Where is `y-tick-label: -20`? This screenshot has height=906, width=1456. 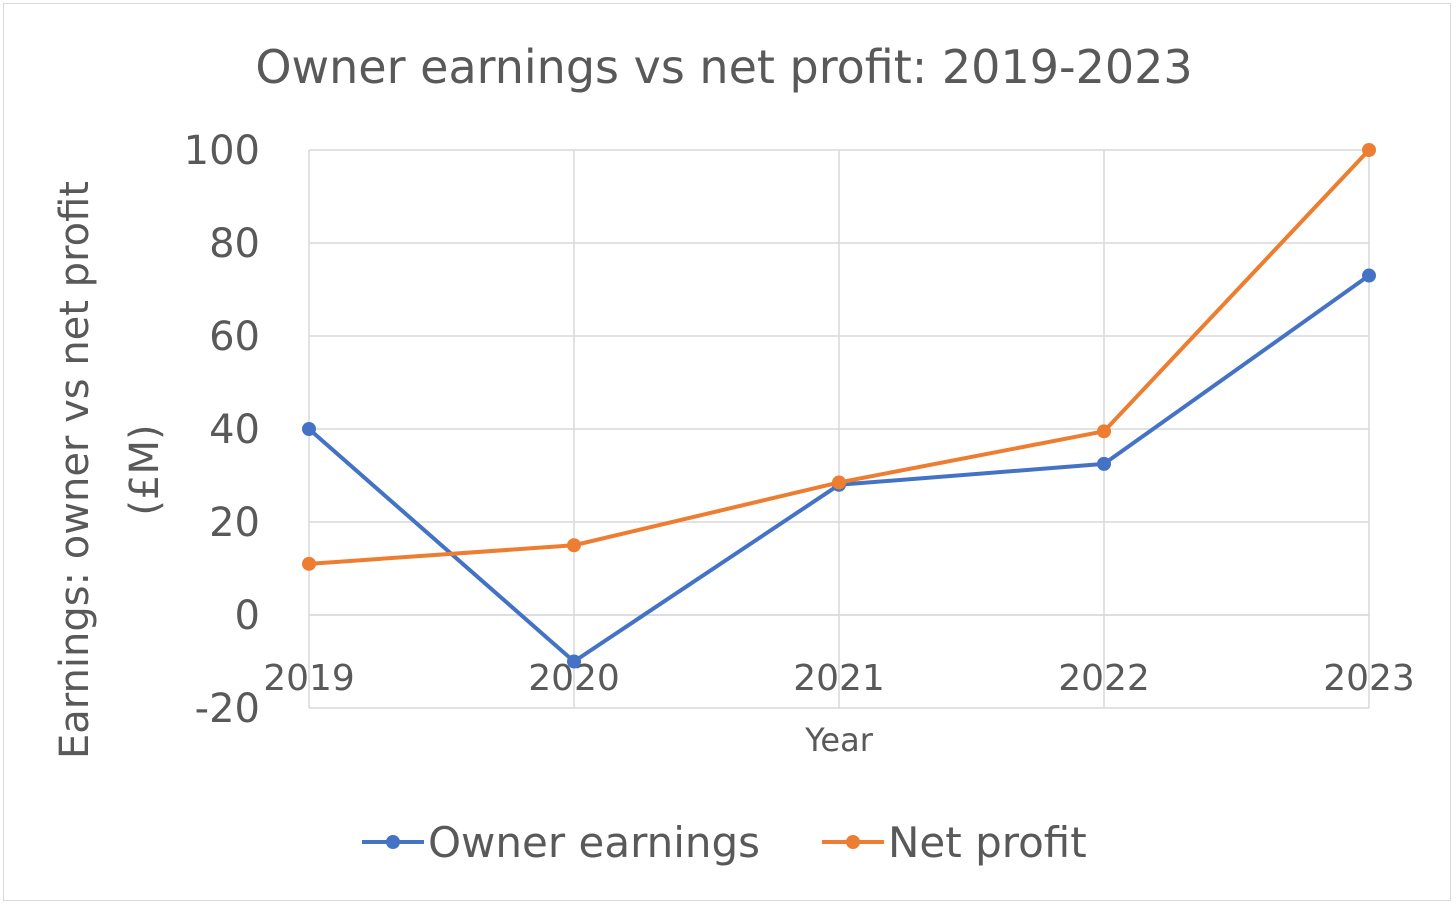 y-tick-label: -20 is located at coordinates (227, 709).